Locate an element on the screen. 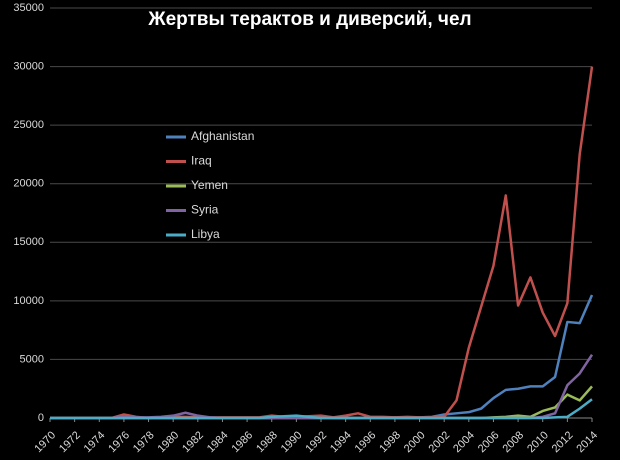 The width and height of the screenshot is (620, 460). y-tick-label: 35000 is located at coordinates (28, 8).